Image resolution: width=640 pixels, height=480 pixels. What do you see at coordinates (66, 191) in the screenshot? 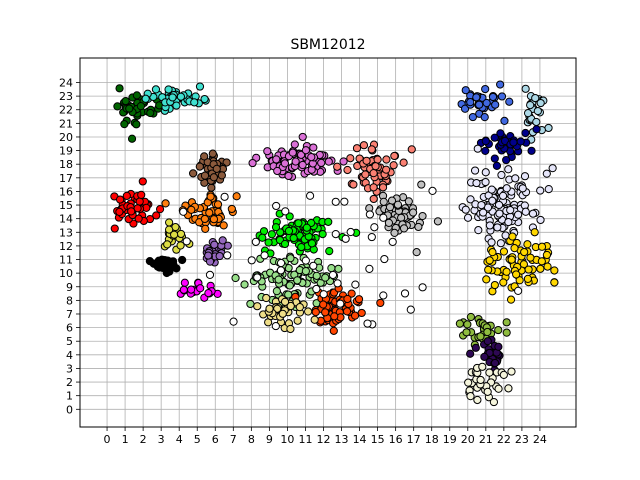
I see `y-tick-label: 16` at bounding box center [66, 191].